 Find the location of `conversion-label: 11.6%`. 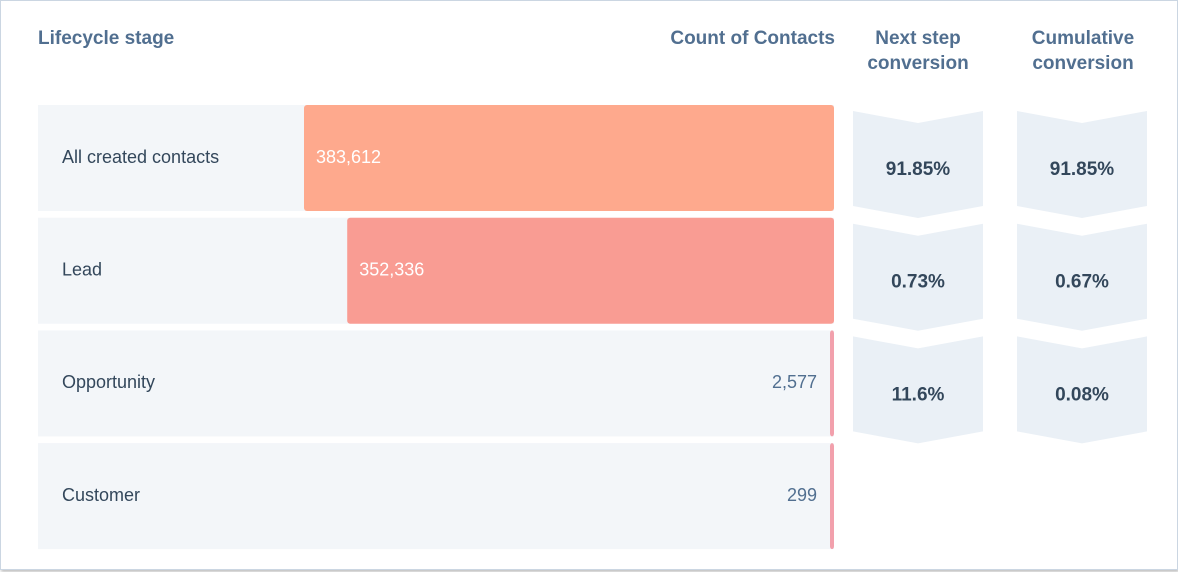

conversion-label: 11.6% is located at coordinates (918, 394).